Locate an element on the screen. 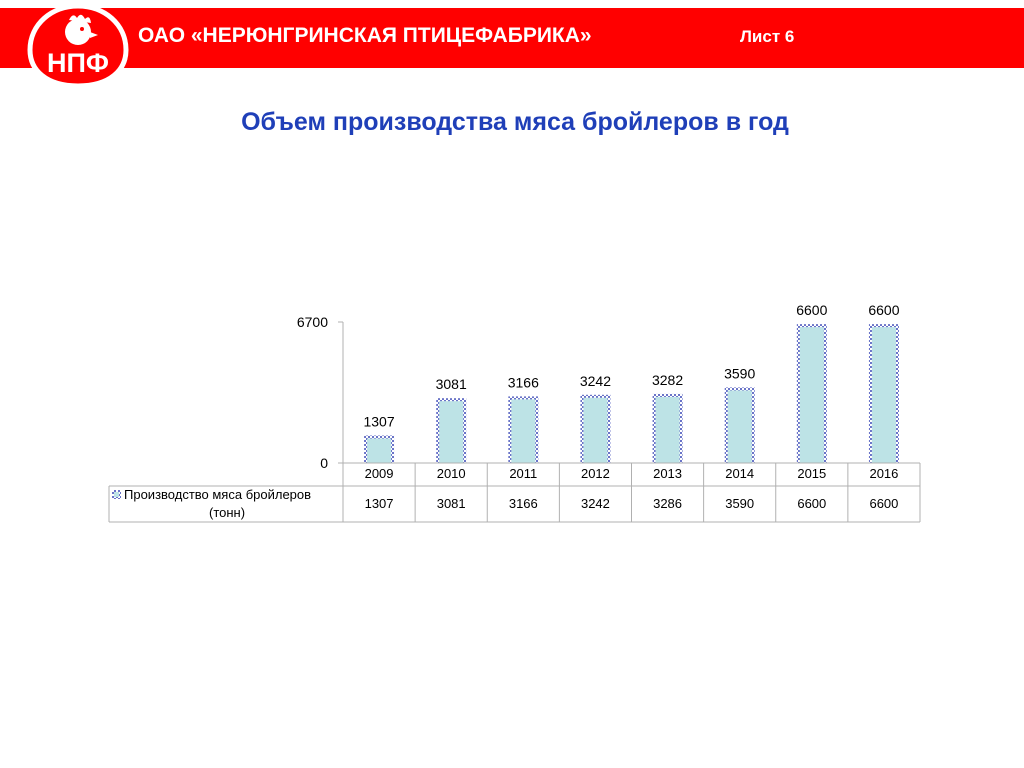 The image size is (1024, 768). series-name-unit: (тонн) is located at coordinates (227, 512).